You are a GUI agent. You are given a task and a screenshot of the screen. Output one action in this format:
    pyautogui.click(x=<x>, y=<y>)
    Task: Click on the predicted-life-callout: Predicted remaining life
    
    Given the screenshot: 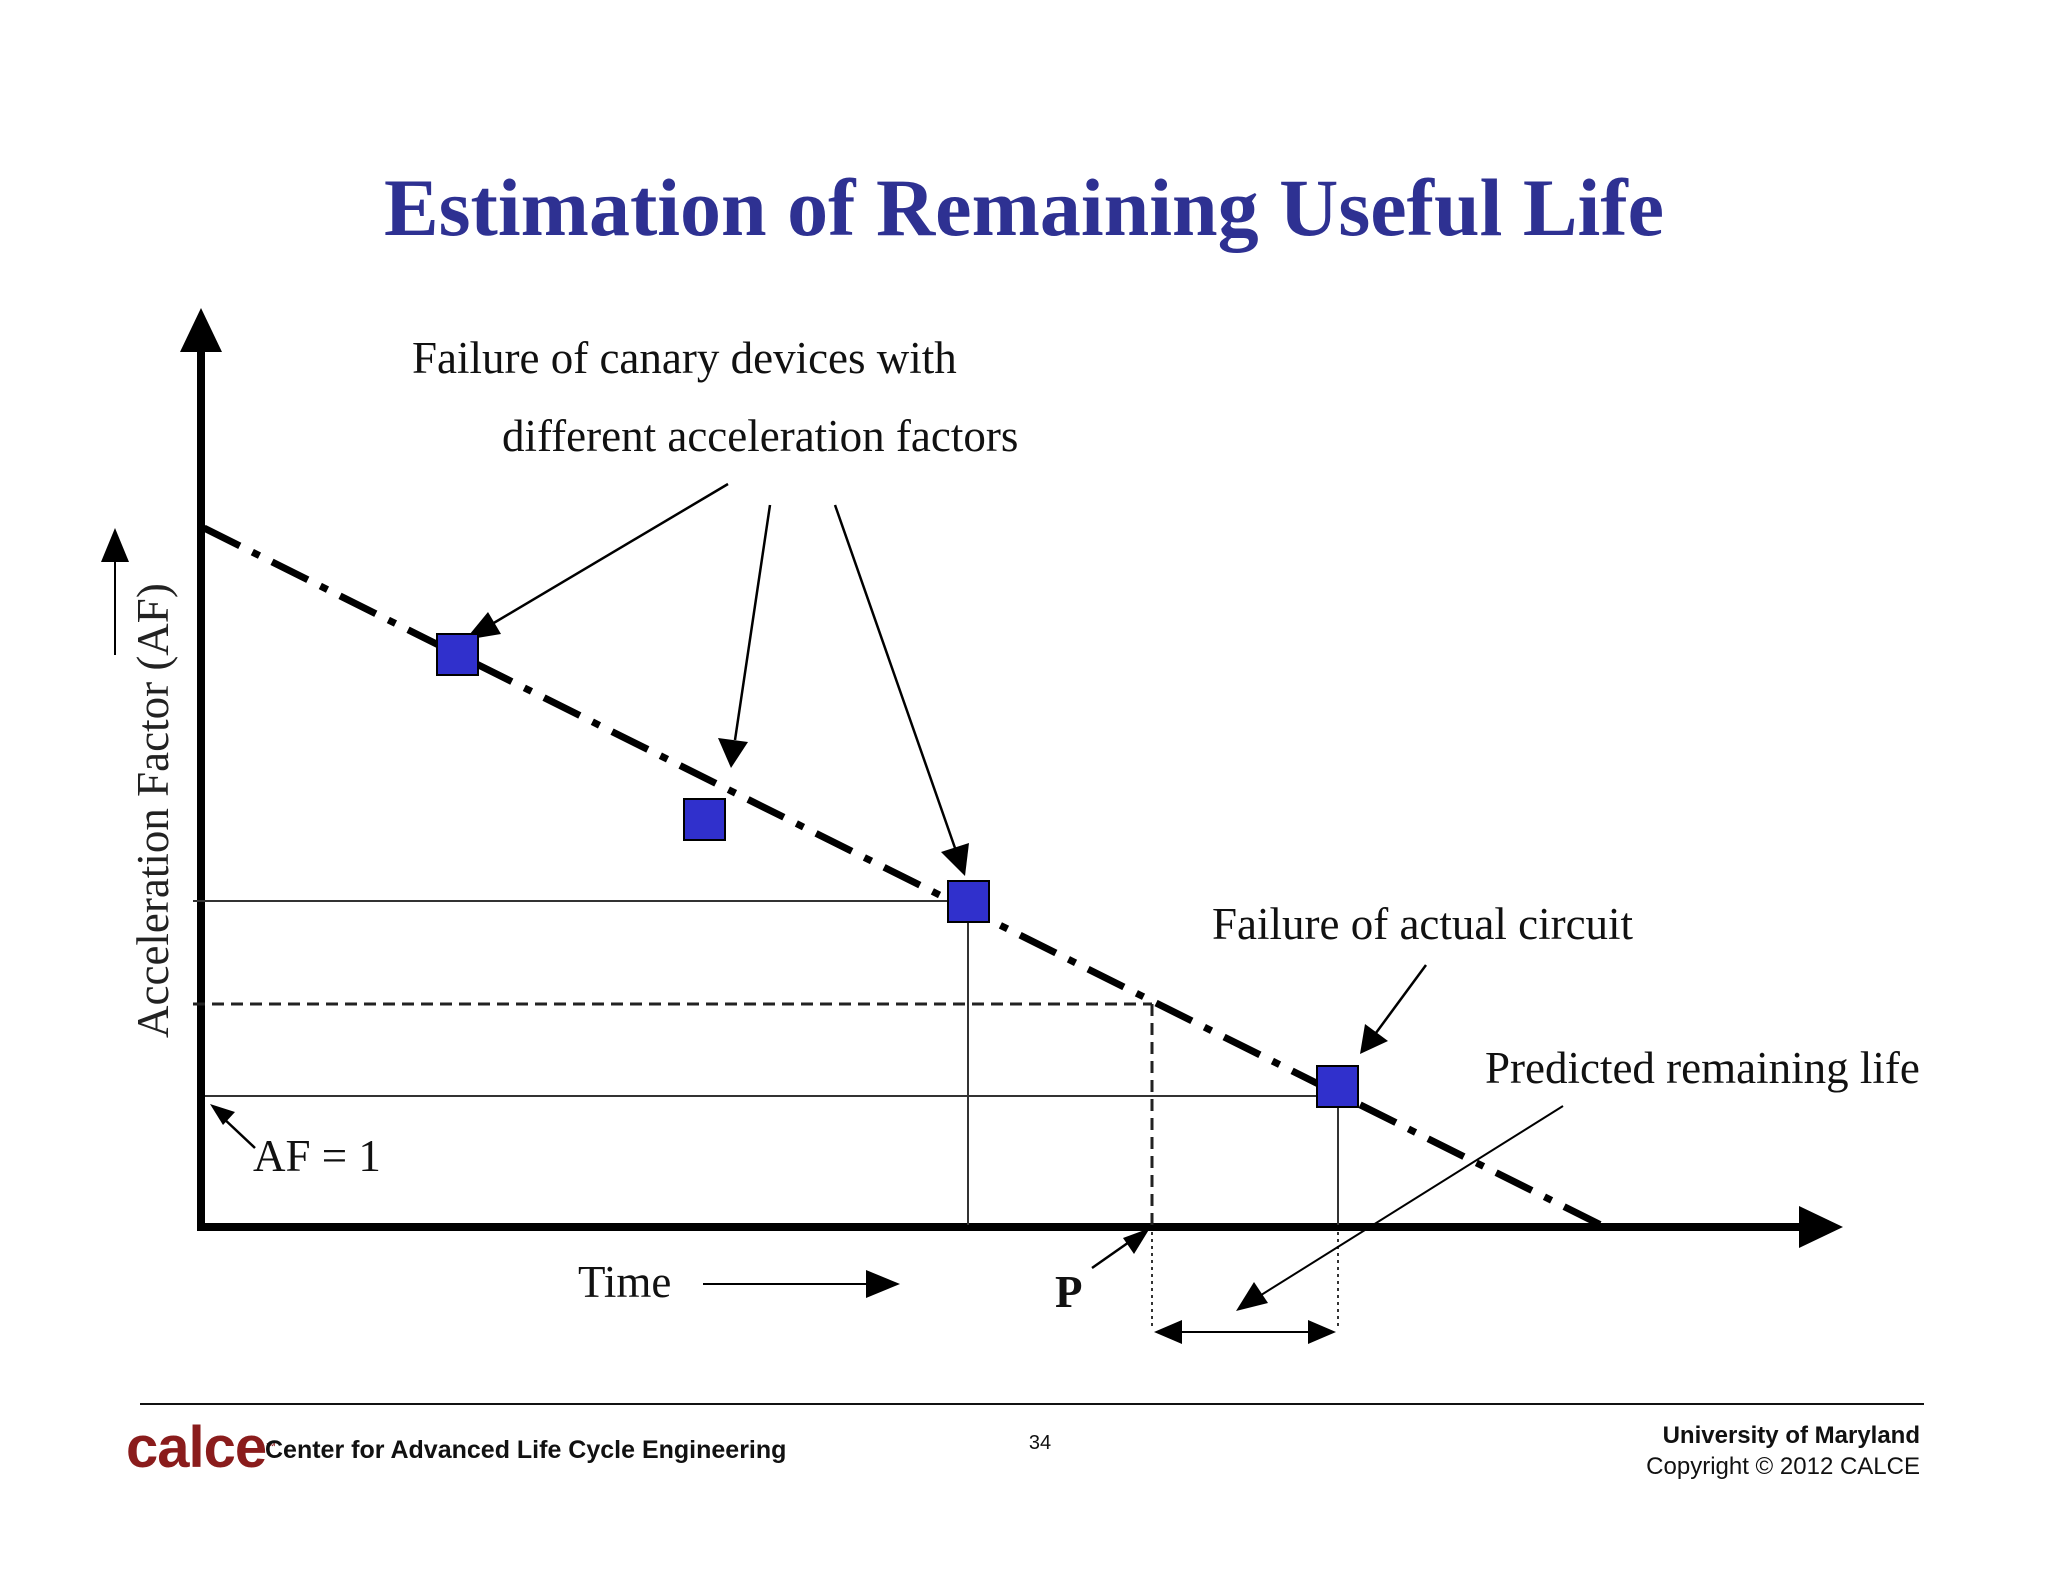 What is the action you would take?
    pyautogui.click(x=1702, y=1068)
    